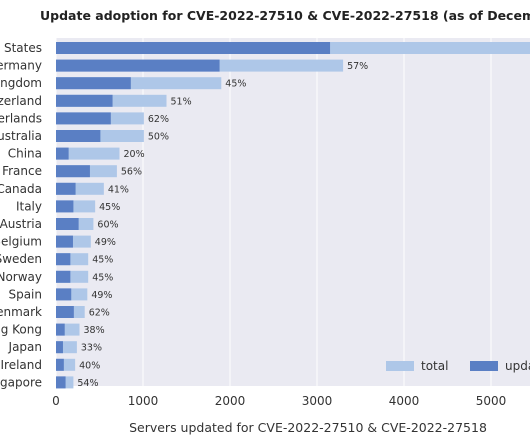  Describe the element at coordinates (21, 136) in the screenshot. I see `category-label: ustralia` at that location.